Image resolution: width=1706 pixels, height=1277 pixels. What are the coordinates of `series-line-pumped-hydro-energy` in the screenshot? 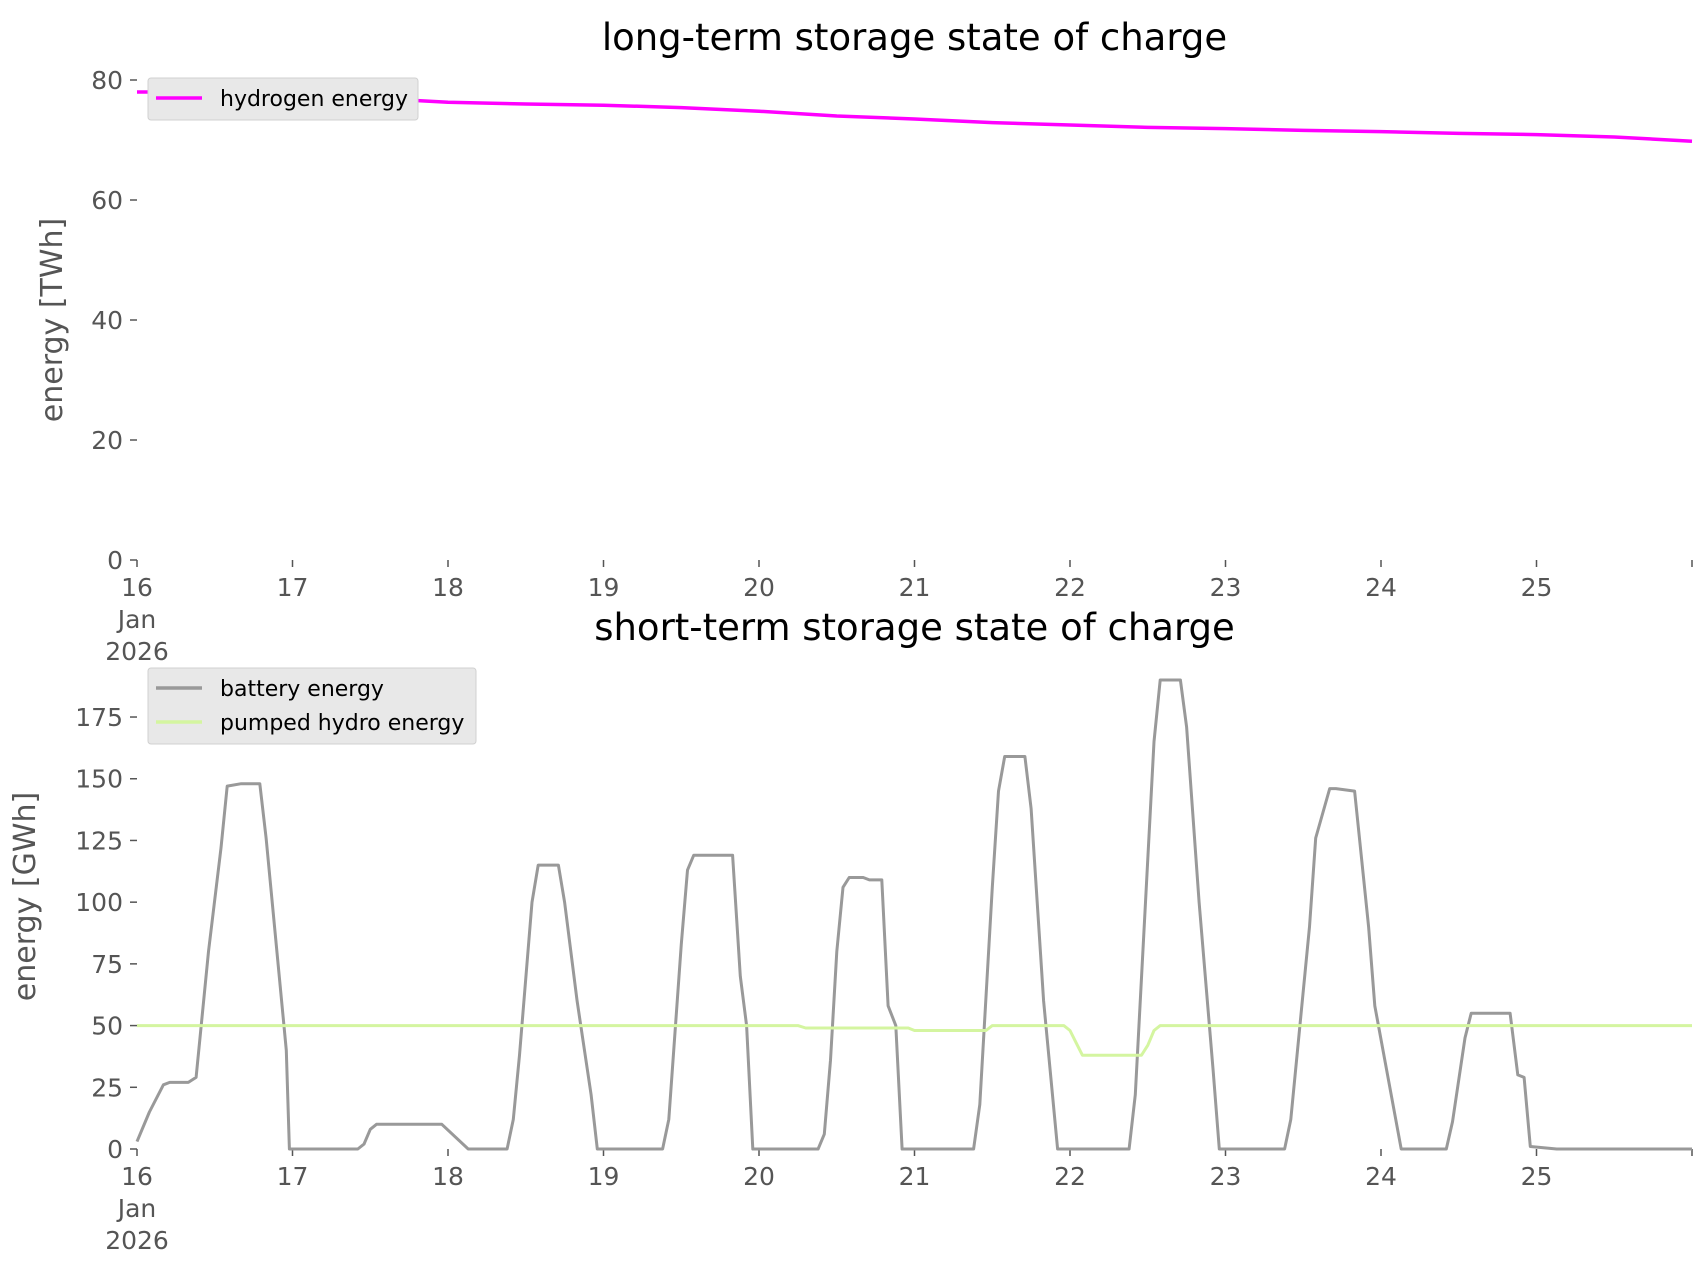 It's located at (914, 1040).